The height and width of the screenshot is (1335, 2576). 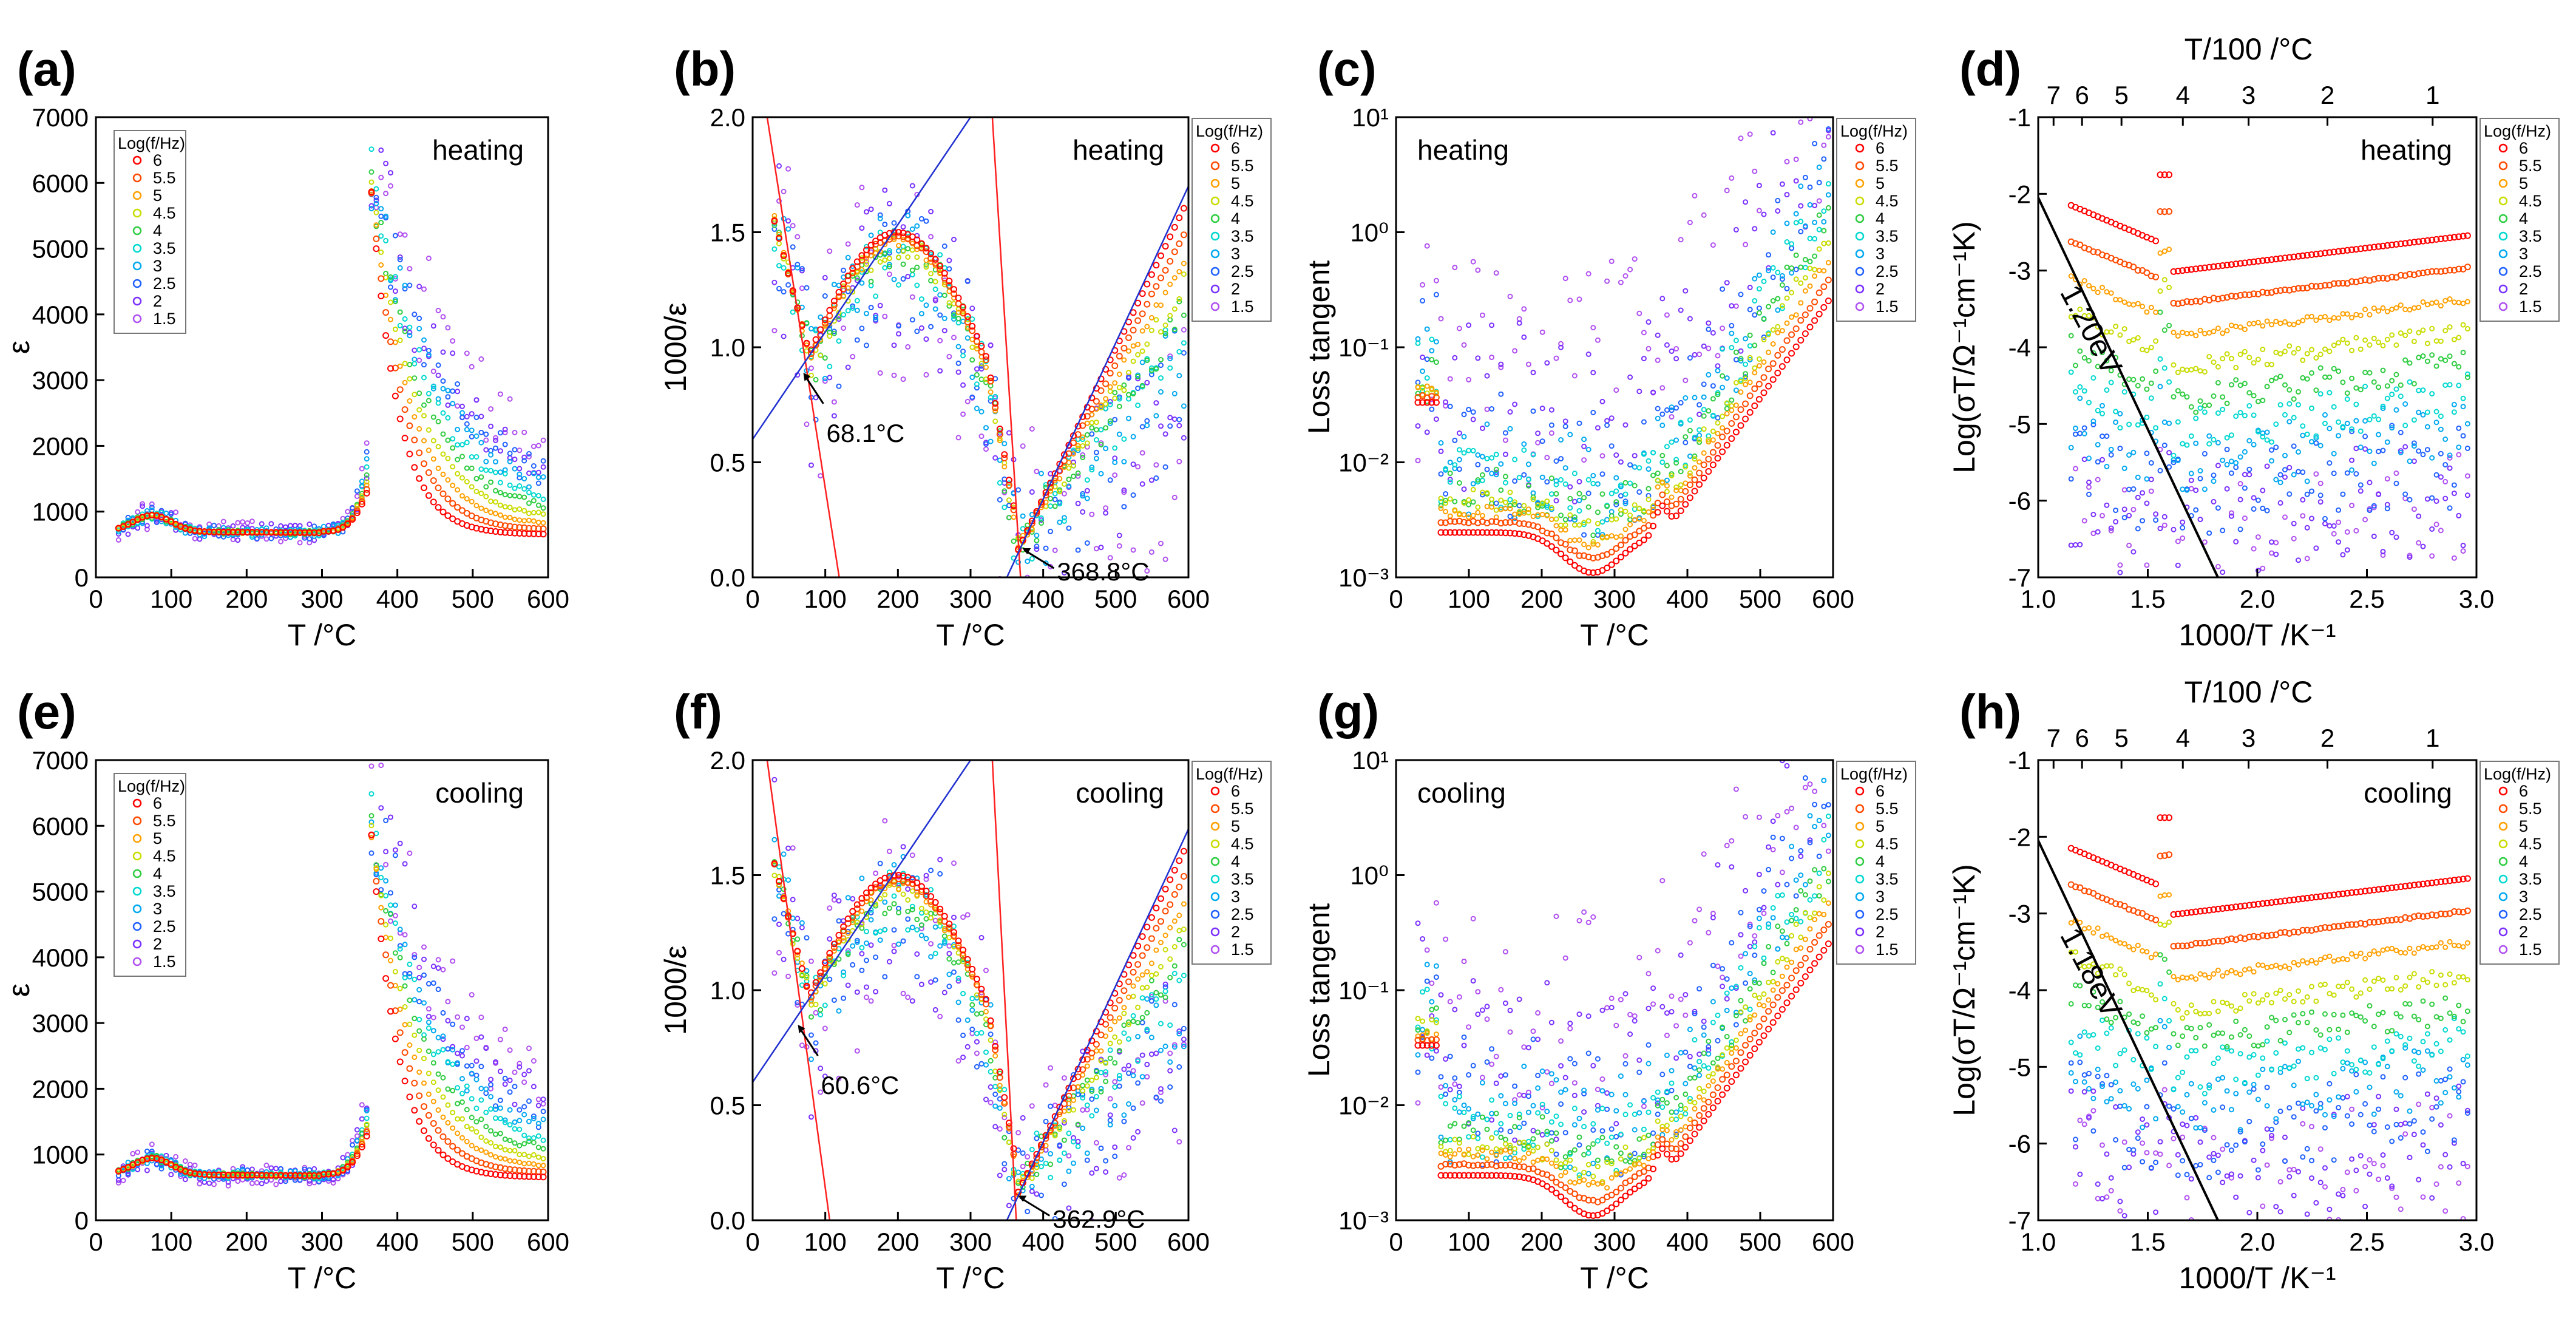 I want to click on legend-item: 4, so click(x=1235, y=219).